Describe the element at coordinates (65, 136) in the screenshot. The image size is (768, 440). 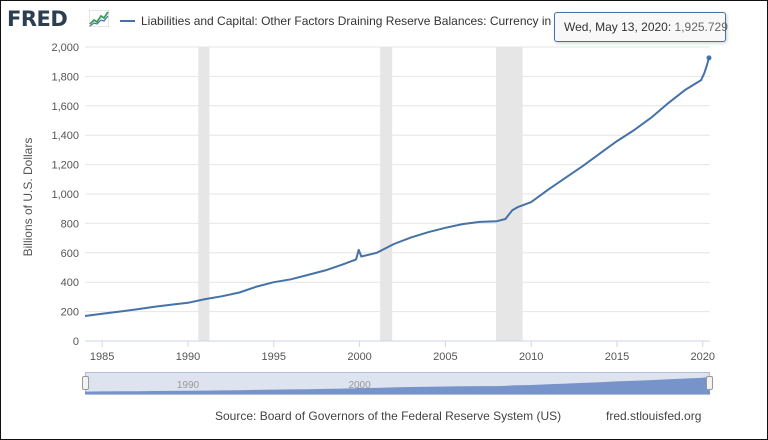
I see `y-tick-label: 1,400` at that location.